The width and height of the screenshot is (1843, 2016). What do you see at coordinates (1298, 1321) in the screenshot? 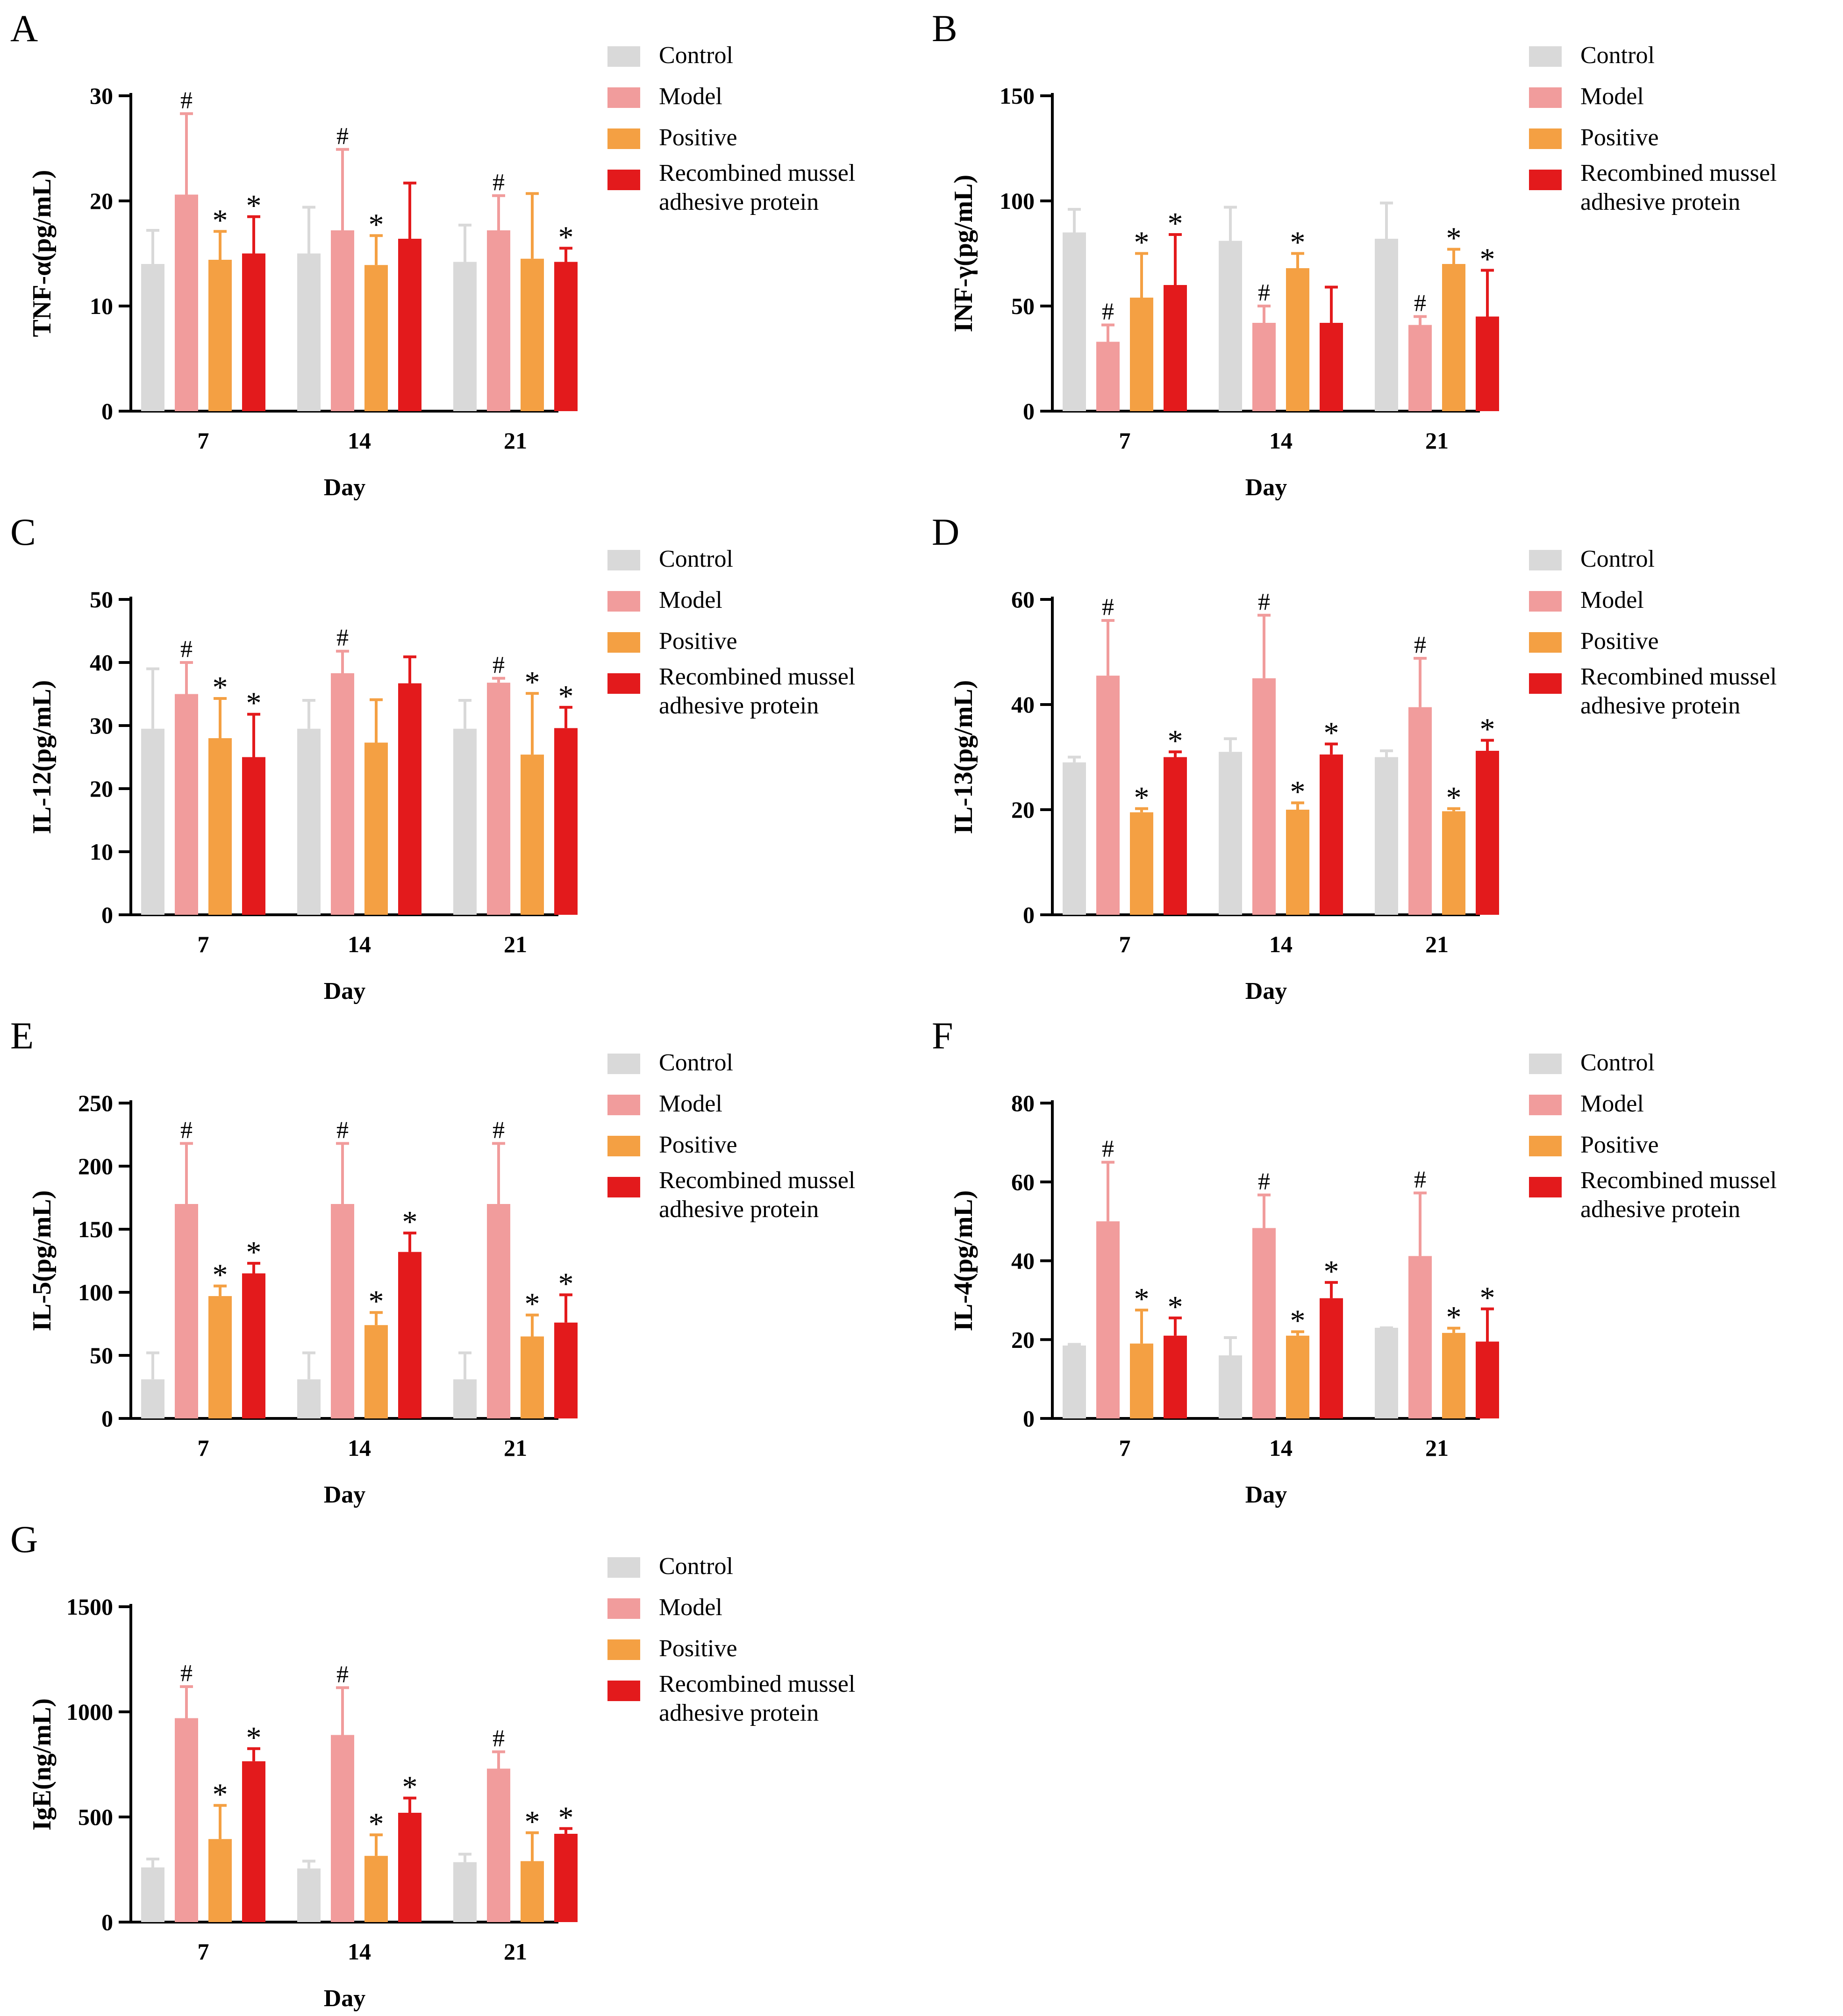
I see `significance-mark-f-positive-14: *` at bounding box center [1298, 1321].